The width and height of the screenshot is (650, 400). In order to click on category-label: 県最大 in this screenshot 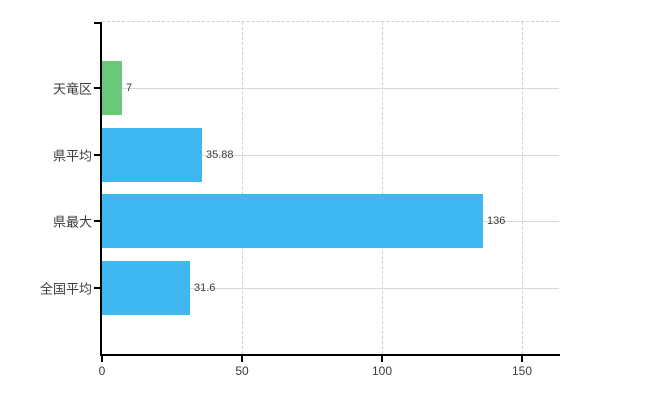, I will do `click(72, 222)`.